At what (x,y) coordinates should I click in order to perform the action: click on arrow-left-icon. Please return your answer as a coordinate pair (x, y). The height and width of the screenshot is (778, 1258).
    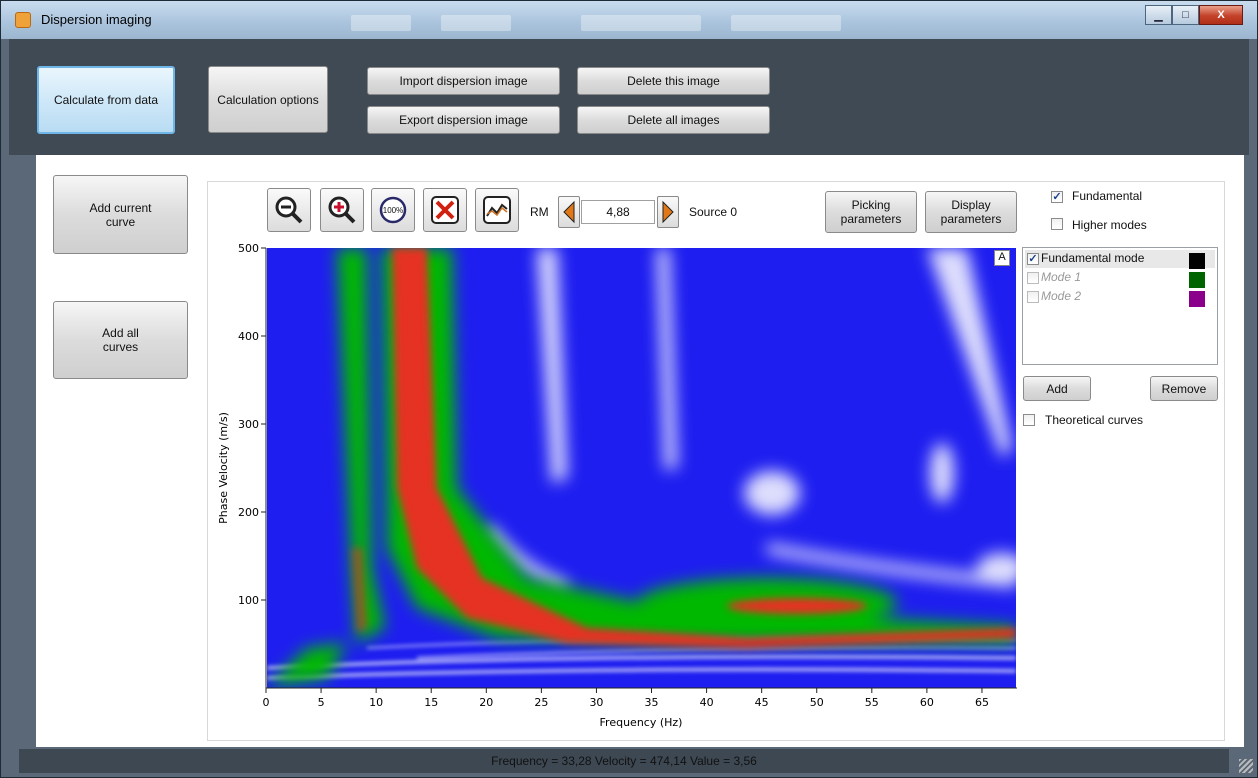
    Looking at the image, I should click on (569, 212).